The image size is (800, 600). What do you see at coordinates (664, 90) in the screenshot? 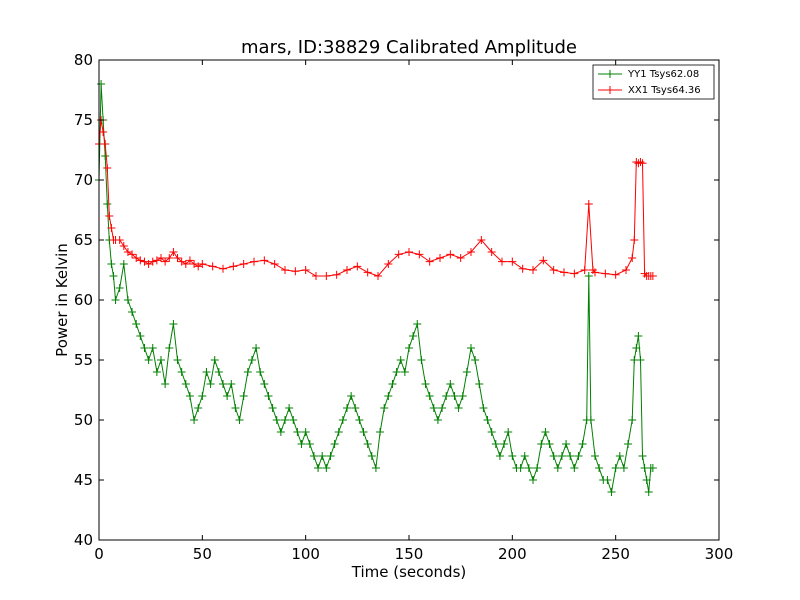
I see `legend-label-xx1: XX1 Tsys64.36` at bounding box center [664, 90].